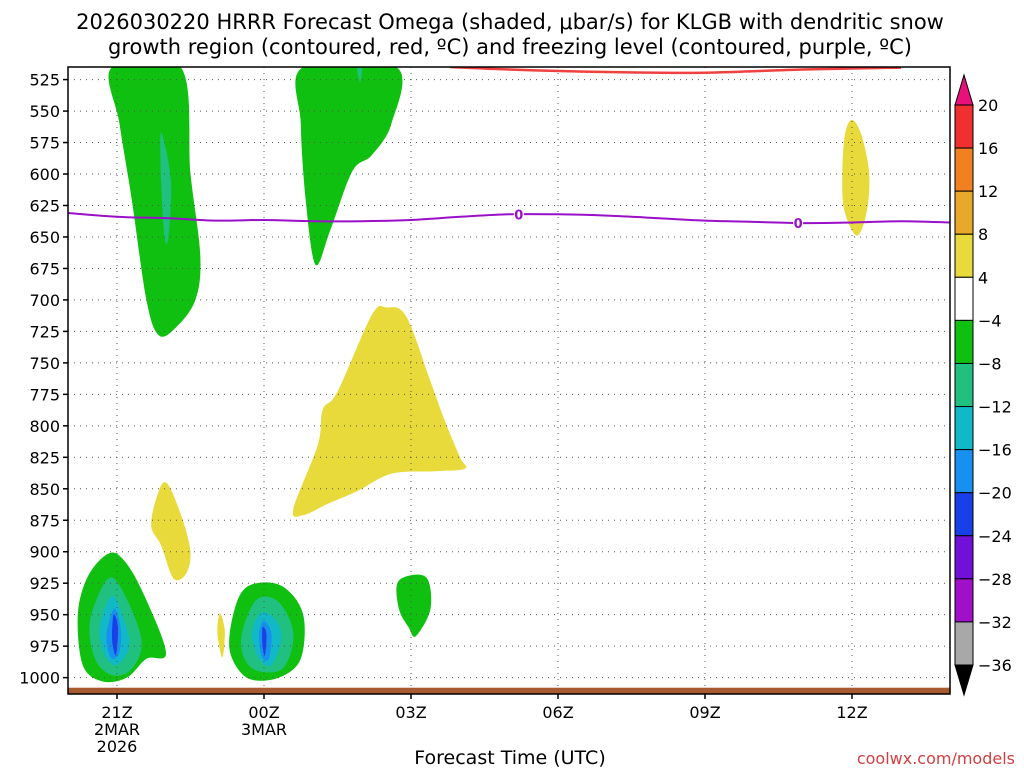 The width and height of the screenshot is (1024, 768). What do you see at coordinates (221, 635) in the screenshot?
I see `omega-yellow-spot-23z` at bounding box center [221, 635].